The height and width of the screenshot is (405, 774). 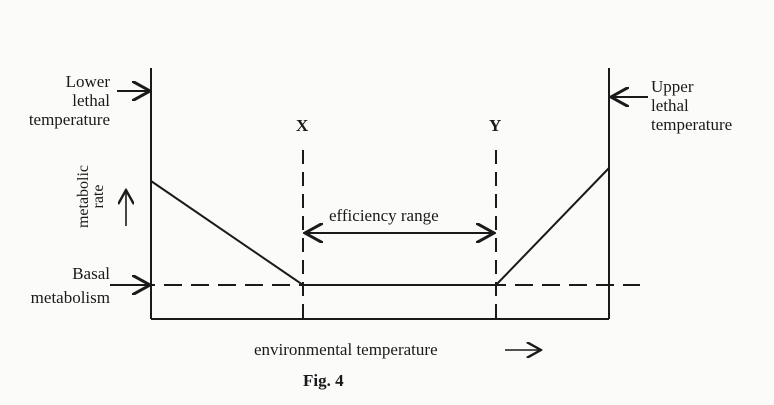 What do you see at coordinates (346, 349) in the screenshot?
I see `x-axis-label: environmental temperature` at bounding box center [346, 349].